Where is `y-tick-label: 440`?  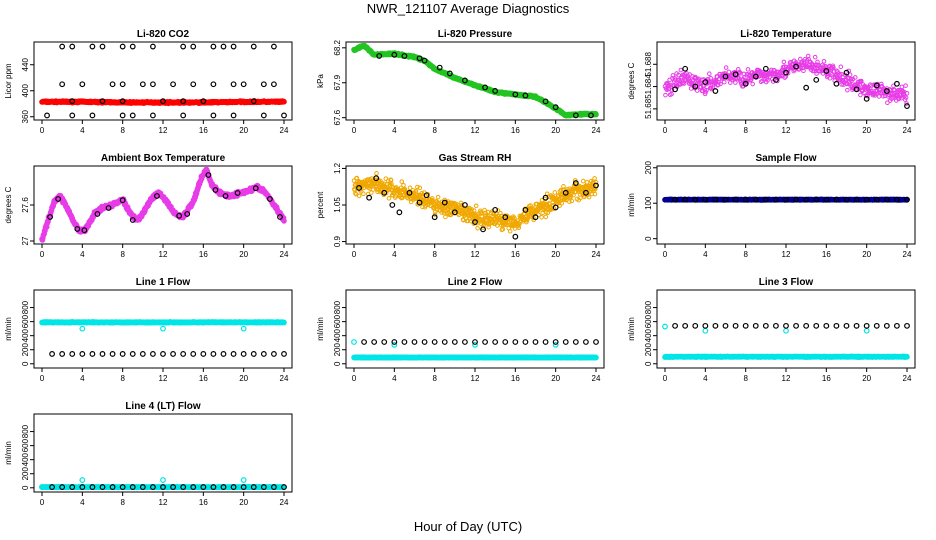
y-tick-label: 440 is located at coordinates (25, 65).